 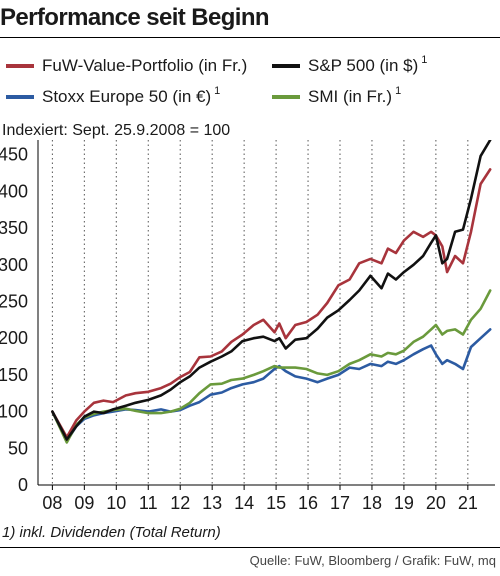 I want to click on x-tick-label-08: 08, so click(x=52, y=503).